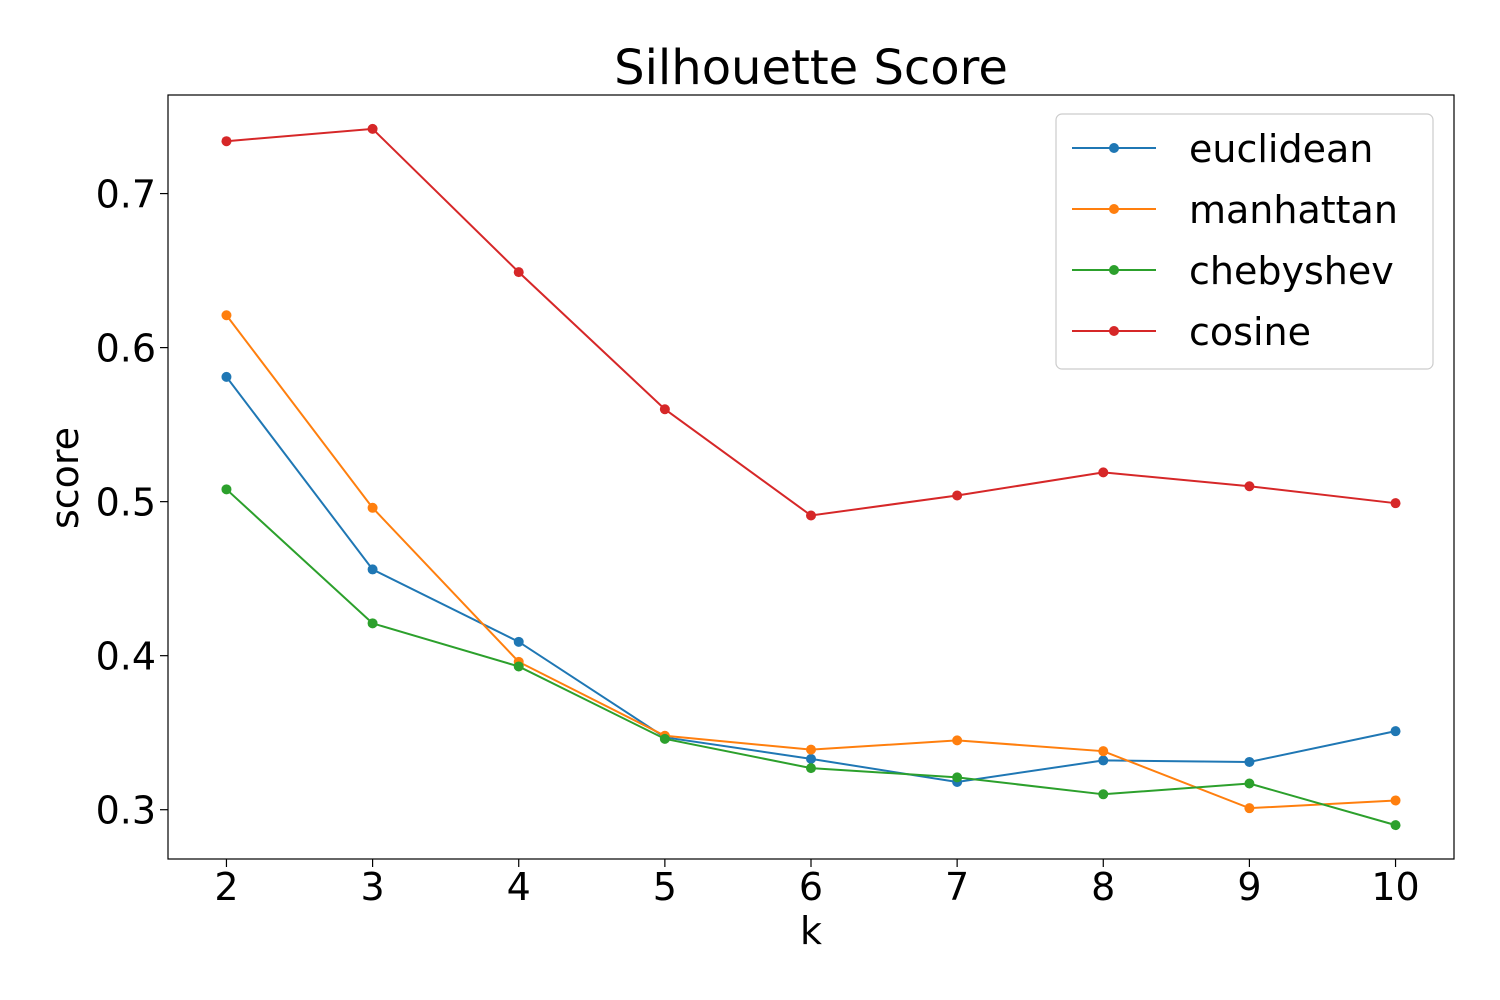 The height and width of the screenshot is (1000, 1500). Describe the element at coordinates (1103, 887) in the screenshot. I see `x-tick-label: 8` at that location.